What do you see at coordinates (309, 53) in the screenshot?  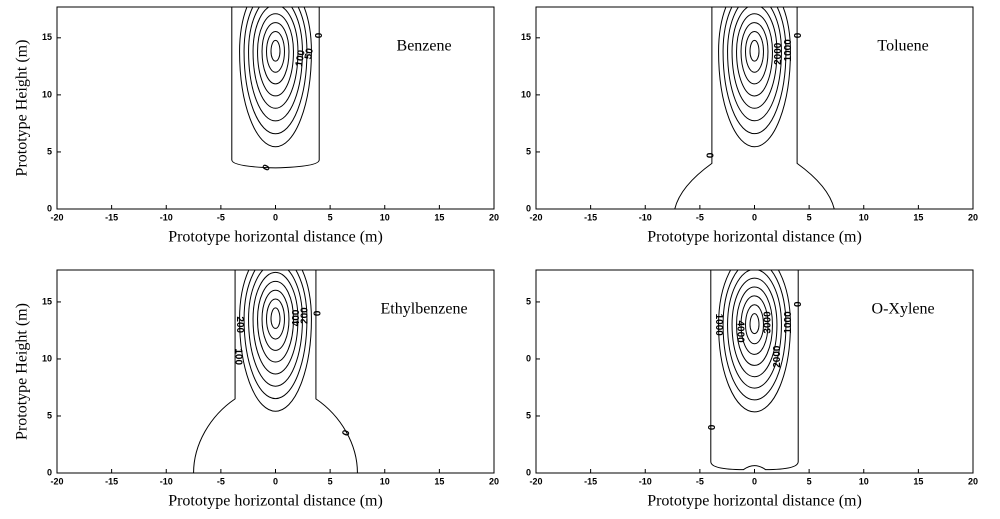 I see `contour-label: 50` at bounding box center [309, 53].